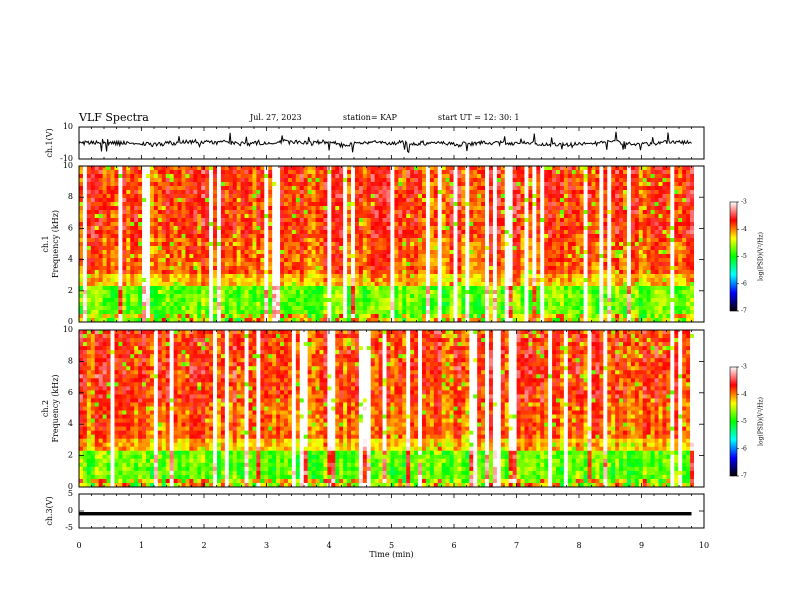 The width and height of the screenshot is (792, 612). What do you see at coordinates (68, 329) in the screenshot?
I see `ch2-spectrogram-ytick-label: 10` at bounding box center [68, 329].